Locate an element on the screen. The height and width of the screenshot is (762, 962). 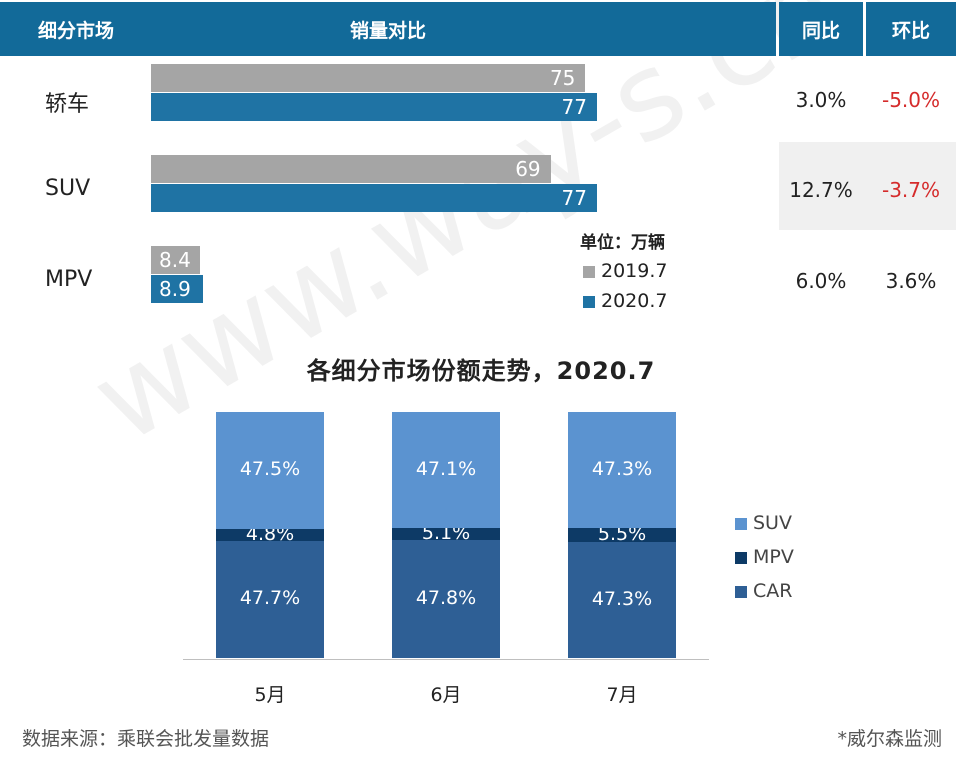
bar-2019-7-2: 8.4 is located at coordinates (175, 260).